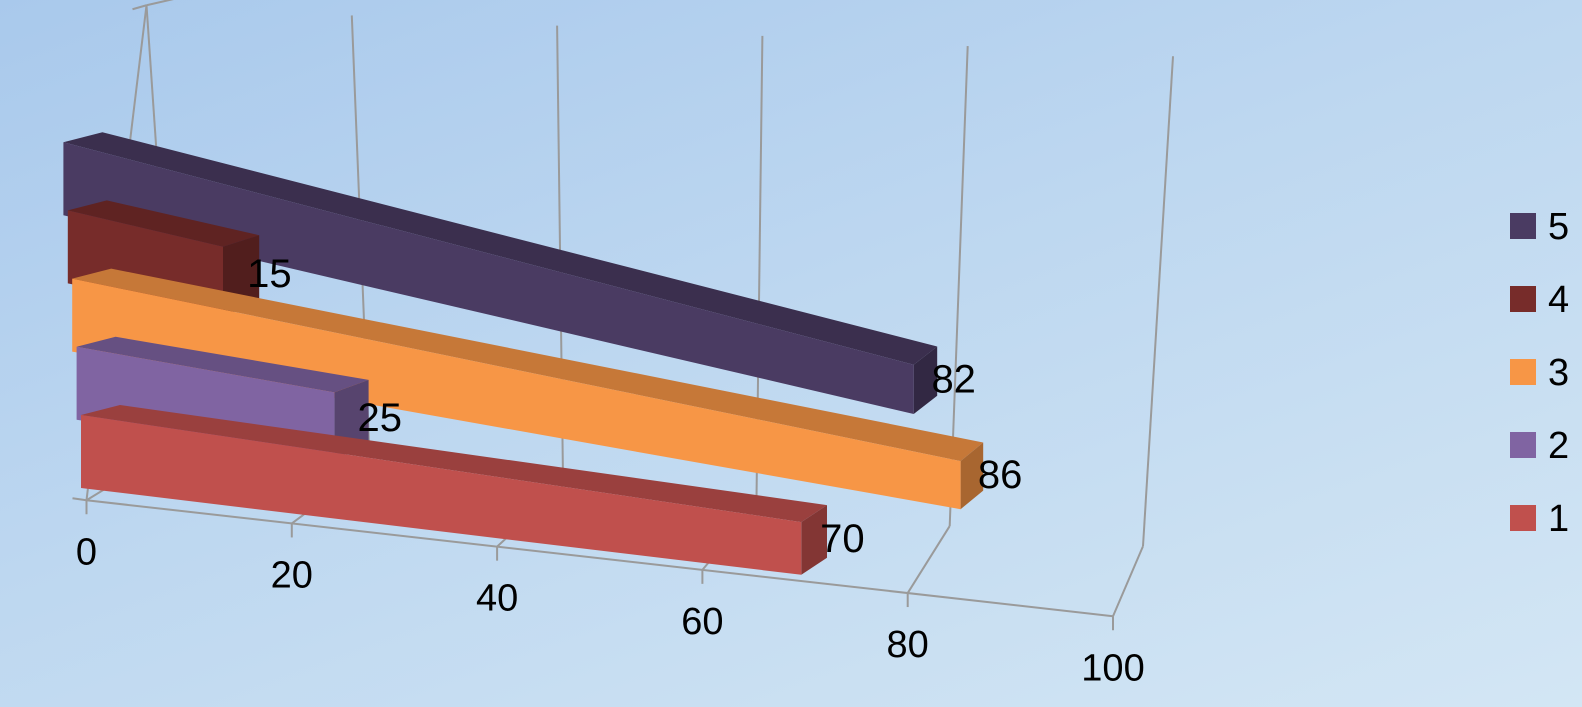  I want to click on bar-4-top-face, so click(163, 223).